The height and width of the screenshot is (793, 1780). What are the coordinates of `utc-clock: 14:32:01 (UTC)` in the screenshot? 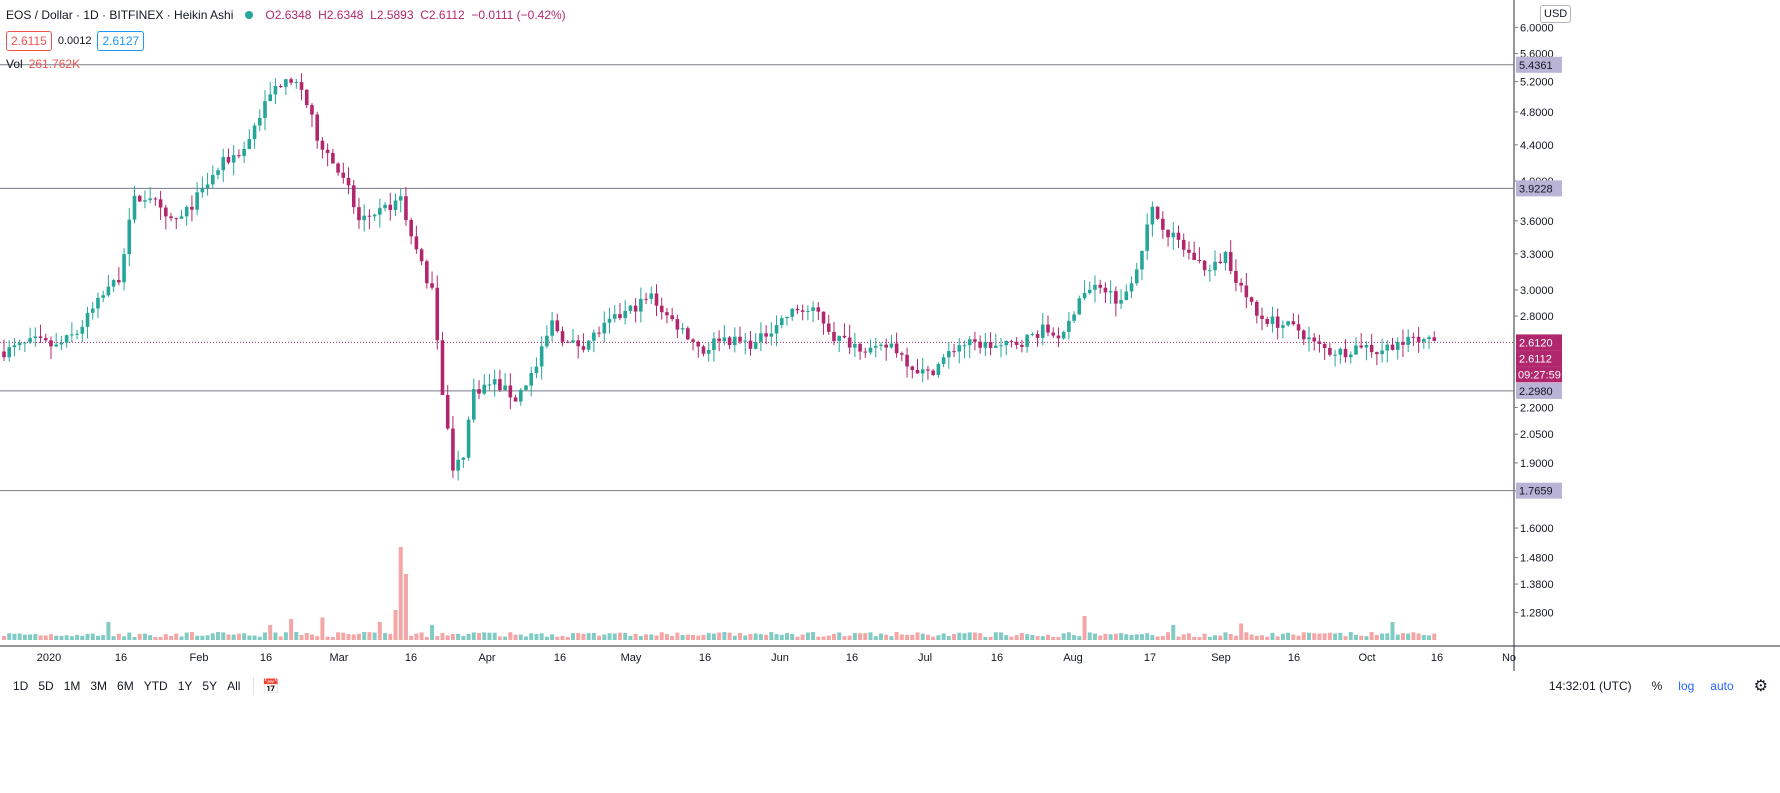 It's located at (1590, 686).